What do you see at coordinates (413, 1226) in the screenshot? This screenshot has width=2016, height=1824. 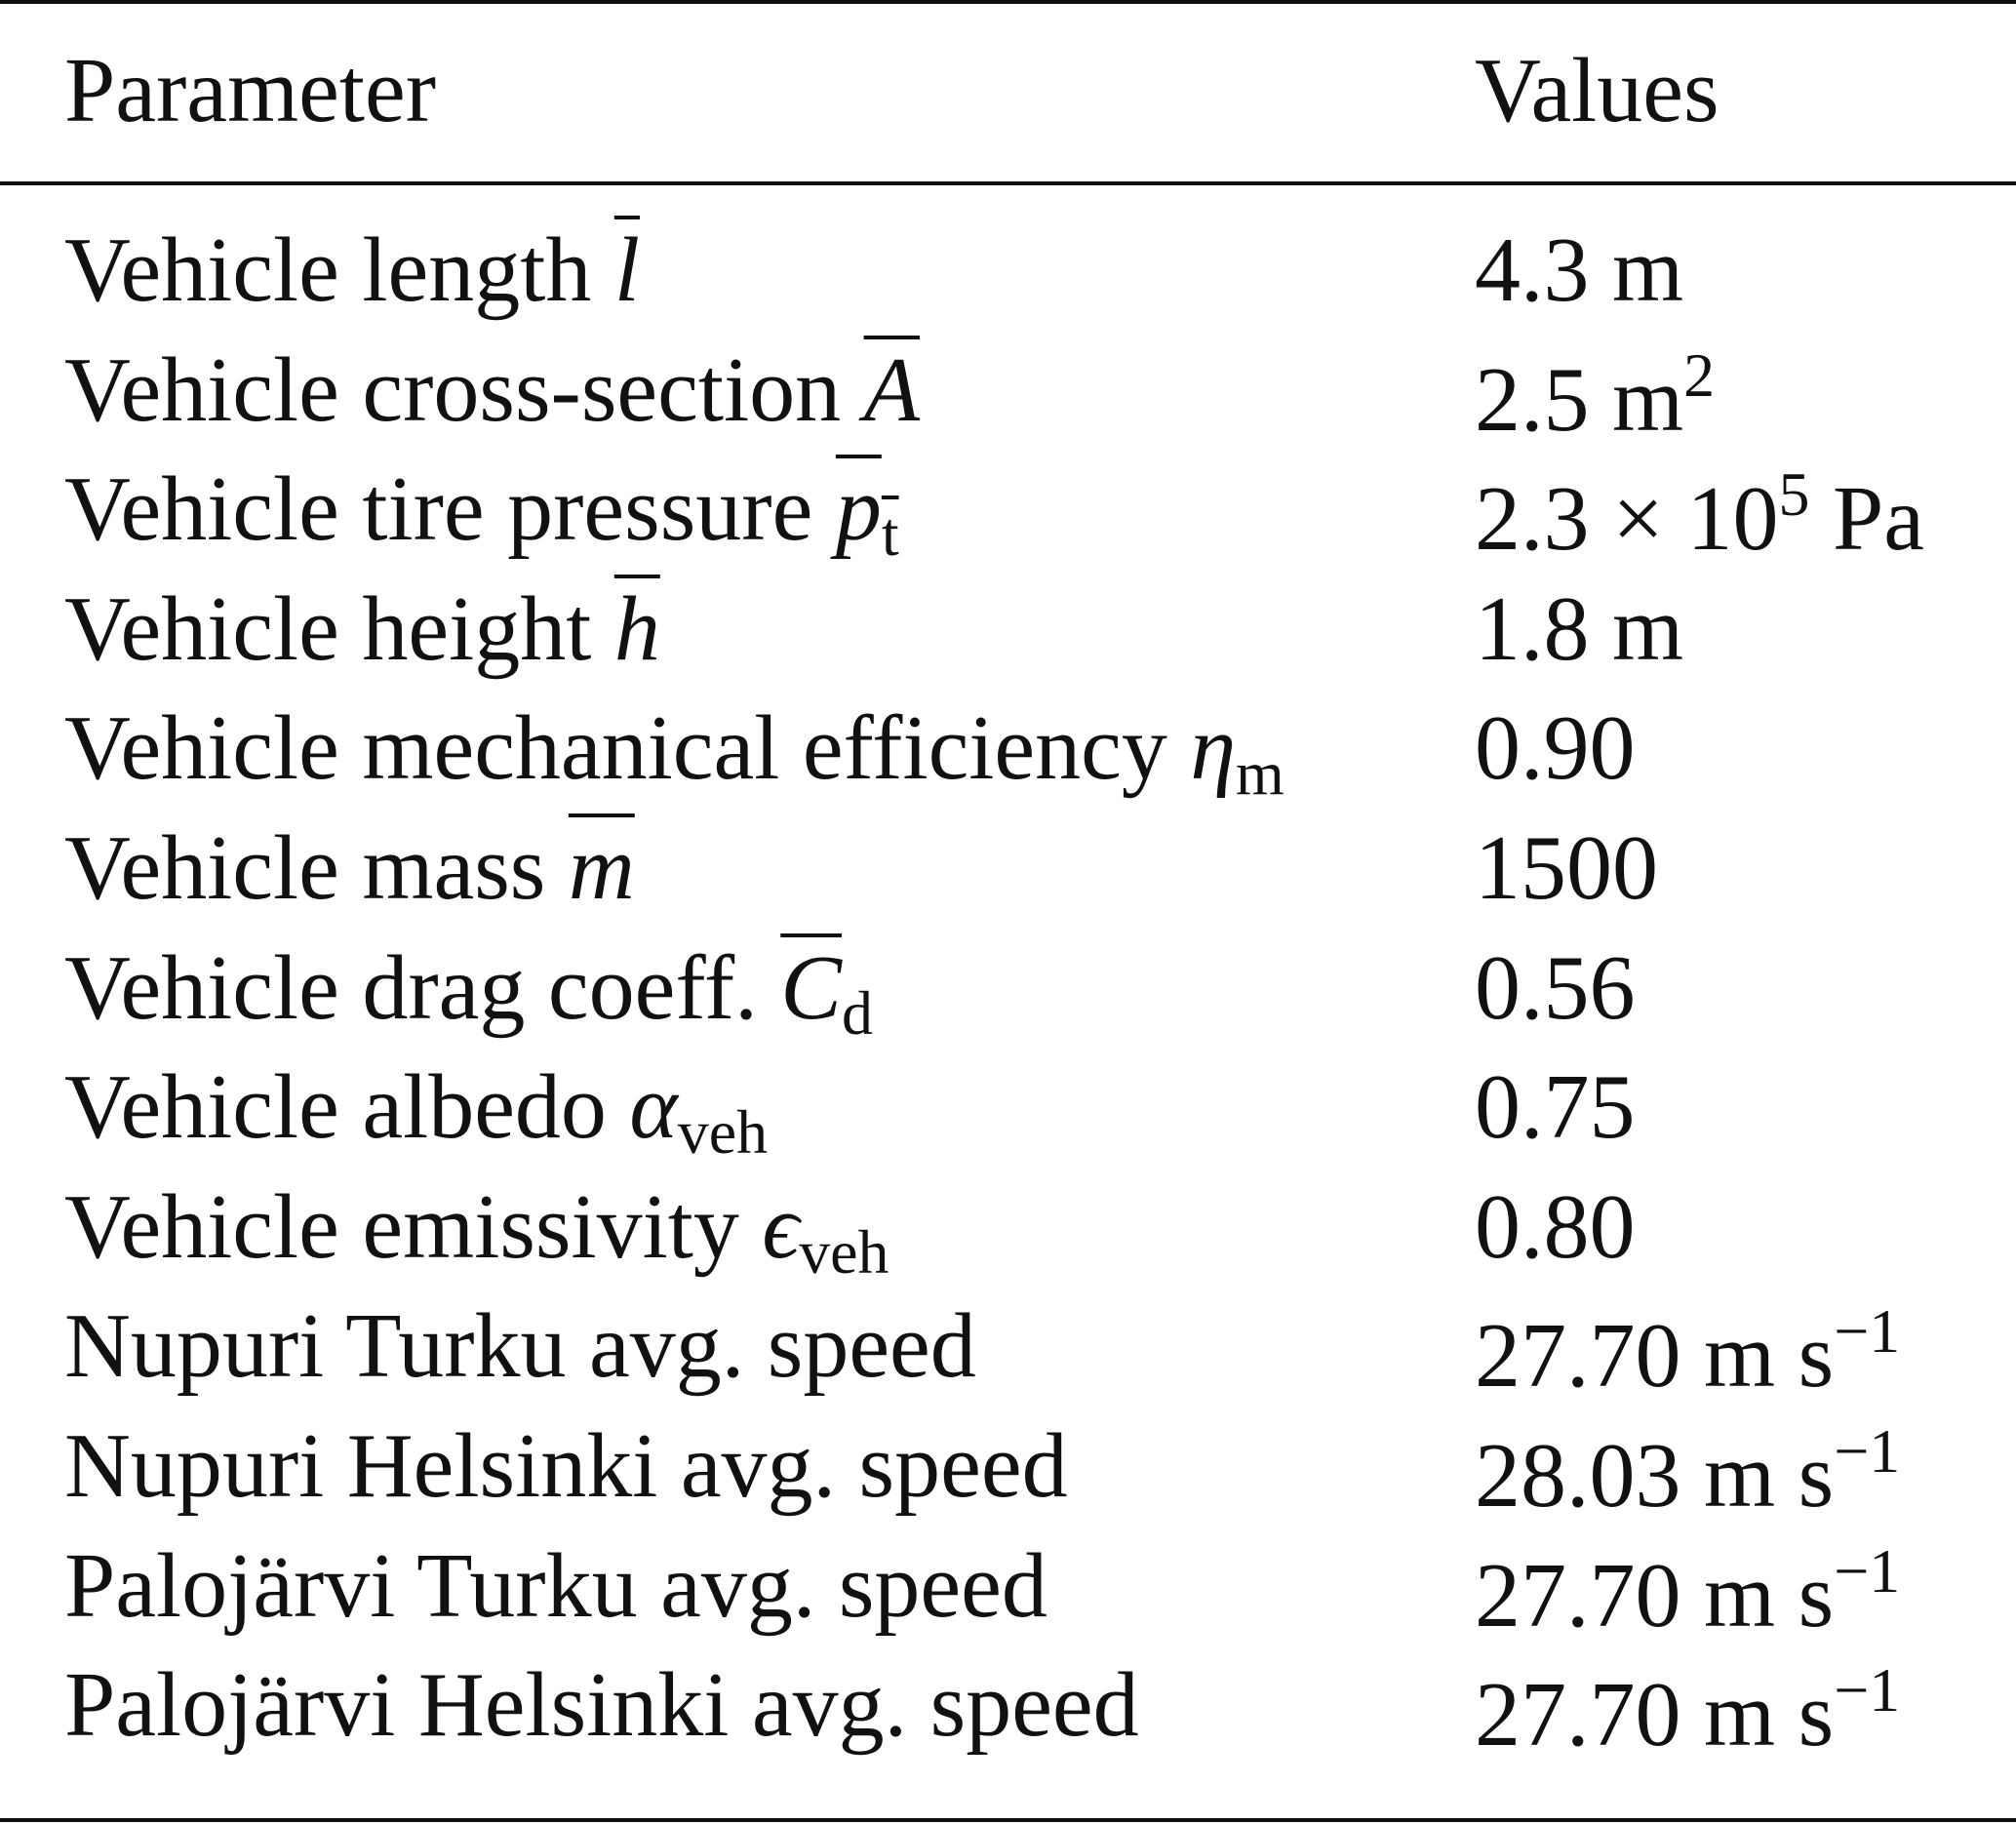 I see `text-segment: Vehicle emissivity` at bounding box center [413, 1226].